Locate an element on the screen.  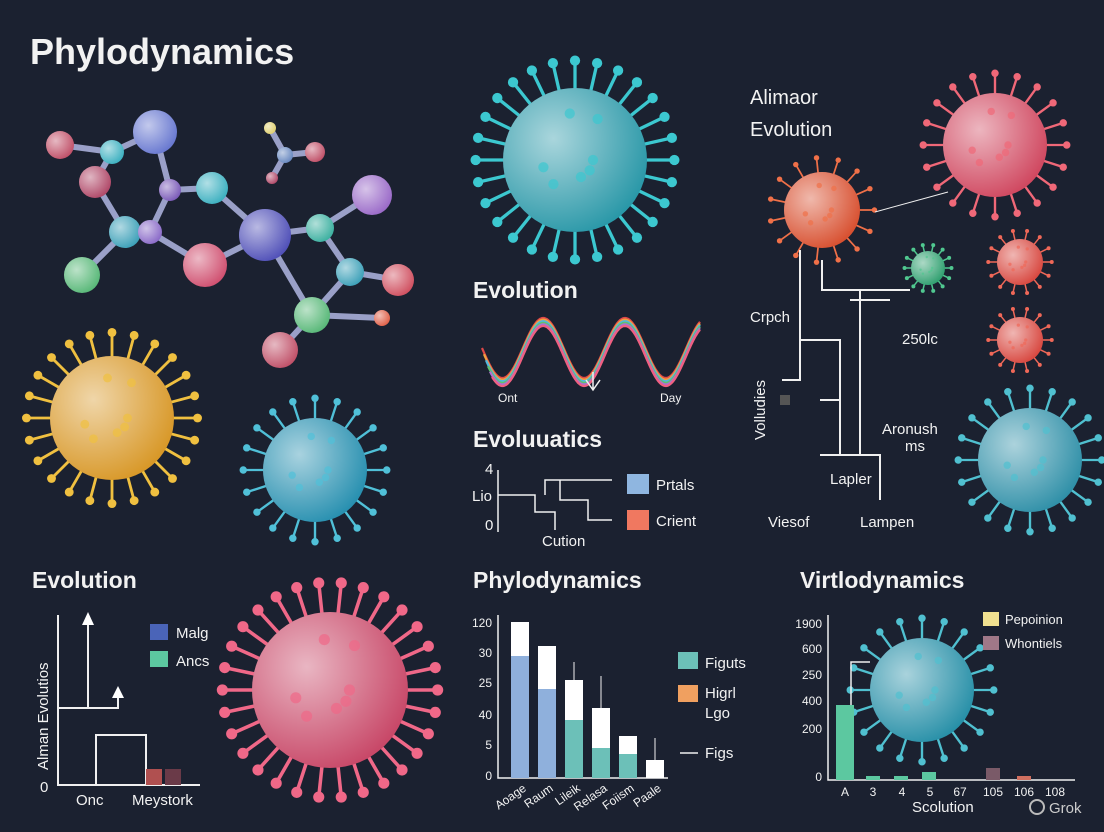
label: Day is located at coordinates (670, 398).